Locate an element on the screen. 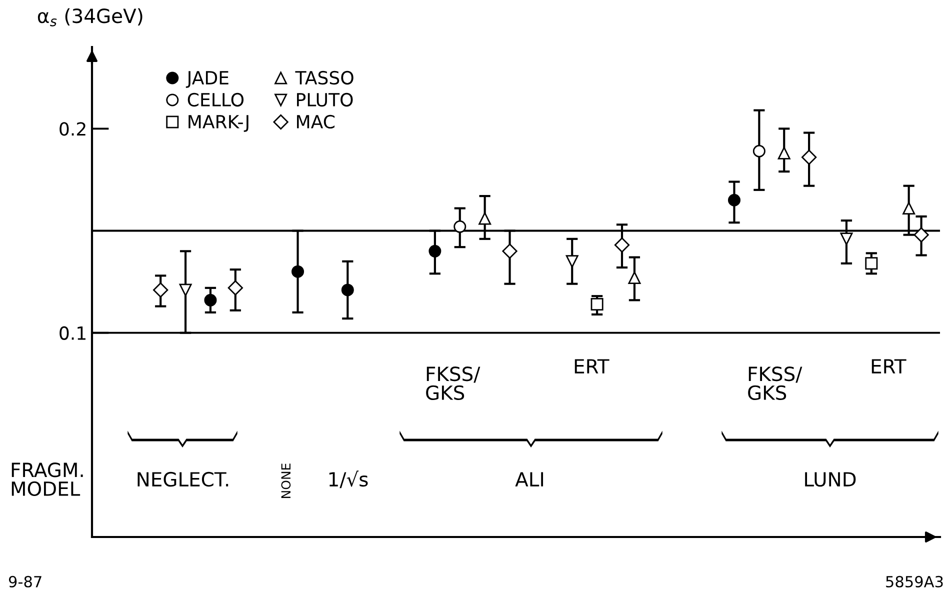 The height and width of the screenshot is (601, 944). legend-label: MARK-J is located at coordinates (218, 123).